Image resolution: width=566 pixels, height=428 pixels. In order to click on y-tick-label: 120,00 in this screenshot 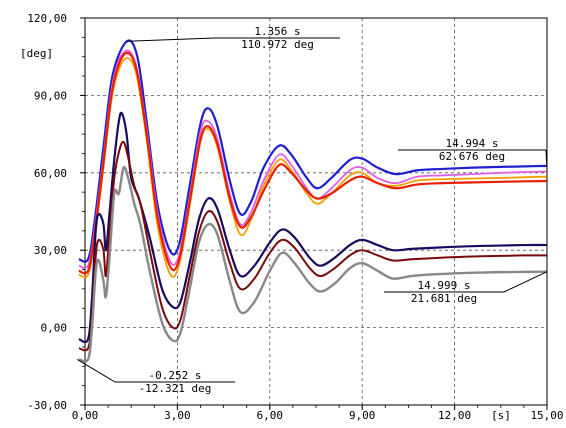, I will do `click(47, 18)`.